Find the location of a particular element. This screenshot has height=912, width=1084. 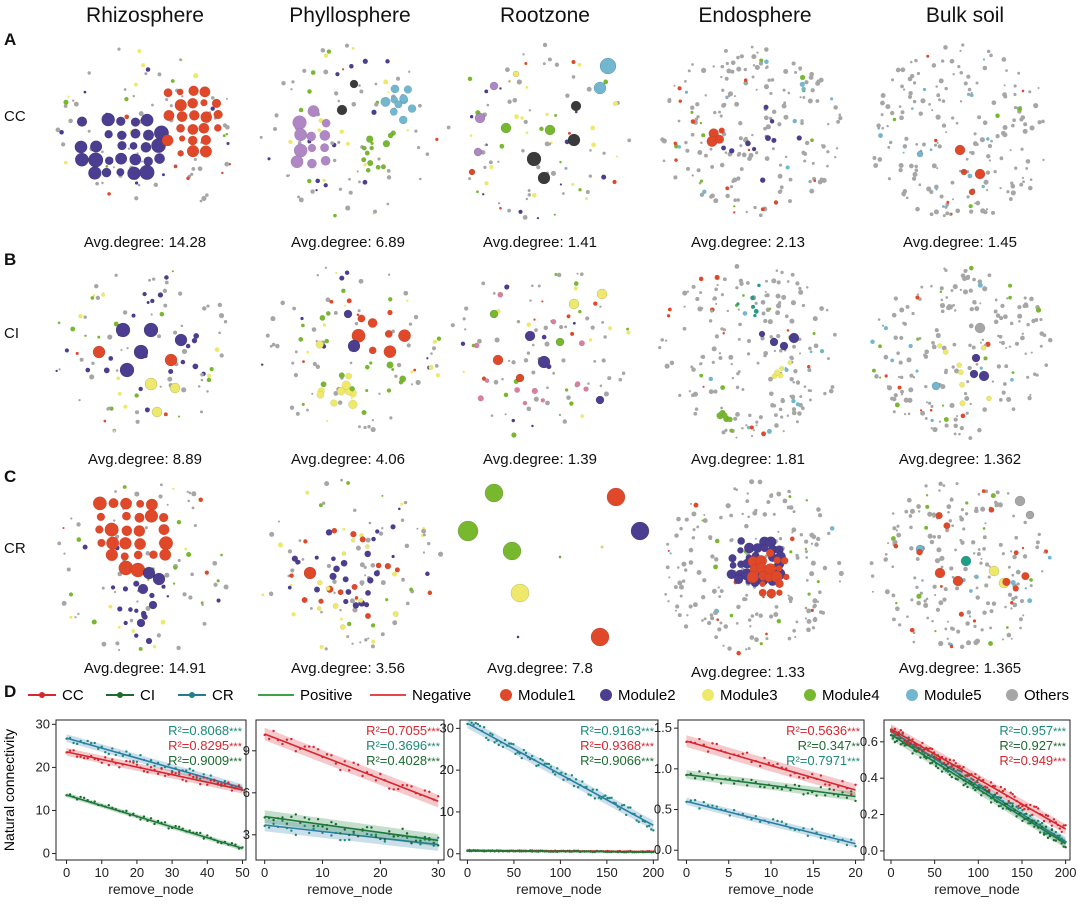

r2-label-ci: R²=0.347** is located at coordinates (829, 745).